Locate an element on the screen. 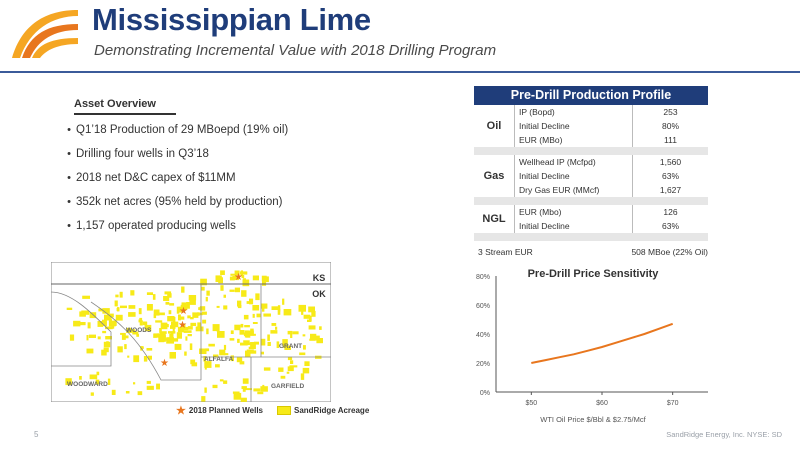 The height and width of the screenshot is (450, 800). chart-title: Pre-Drill Price Sensitivity is located at coordinates (594, 274).